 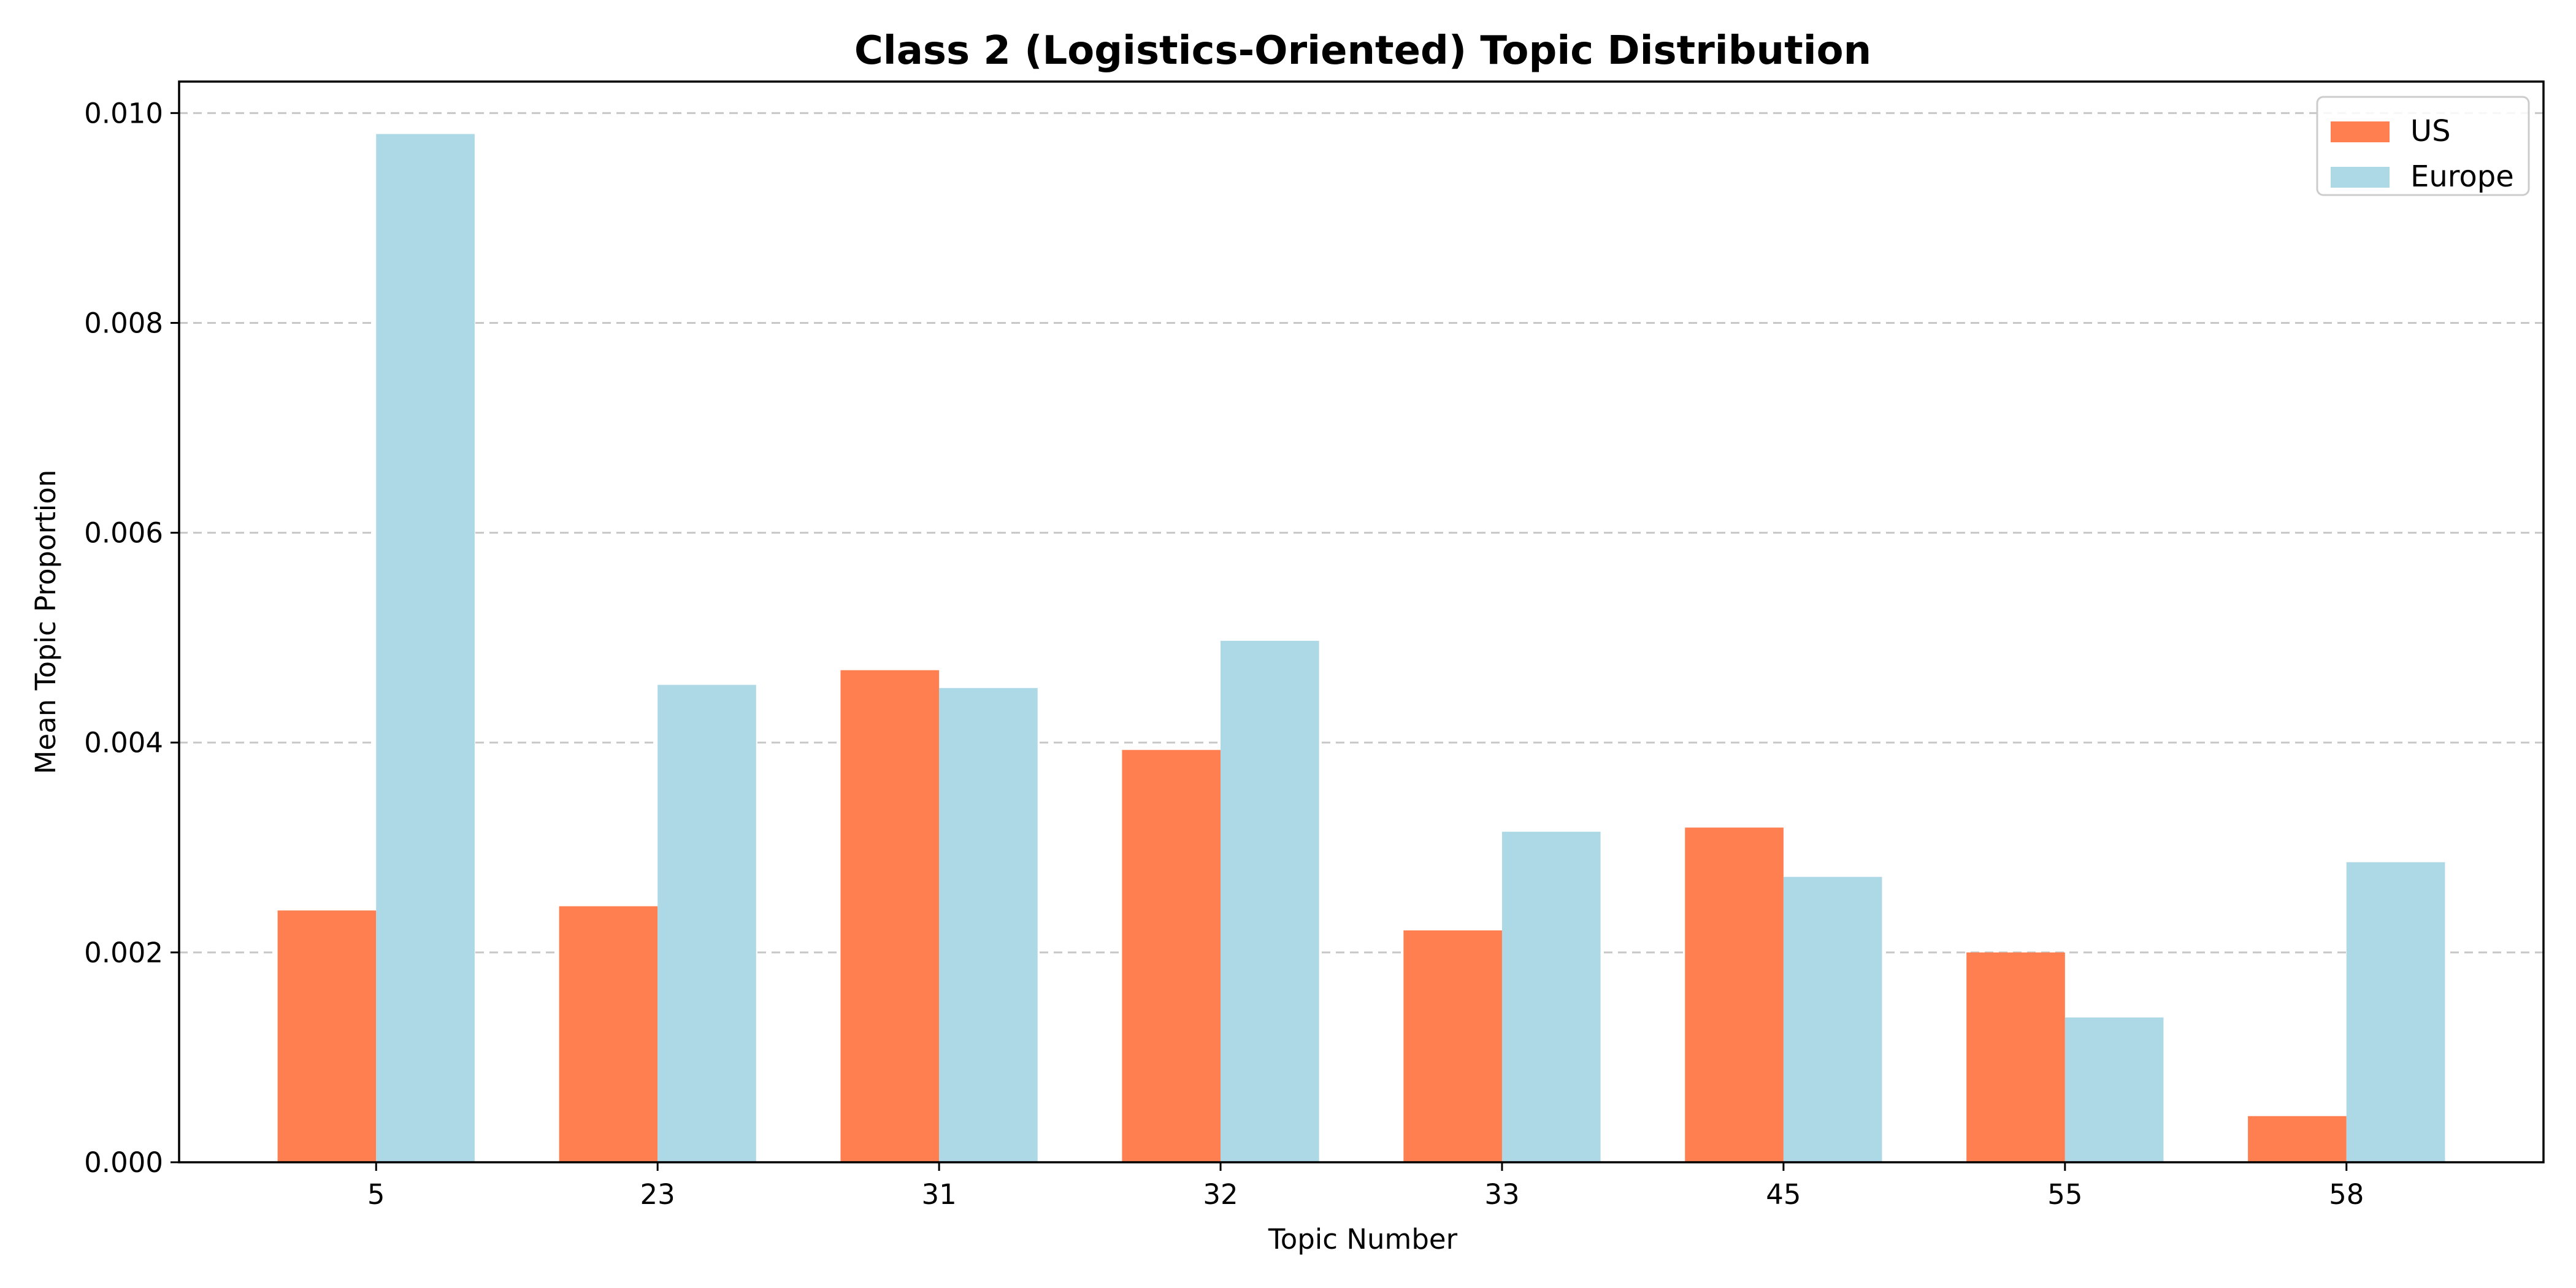 What do you see at coordinates (123, 953) in the screenshot?
I see `y-tick-label: 0.002` at bounding box center [123, 953].